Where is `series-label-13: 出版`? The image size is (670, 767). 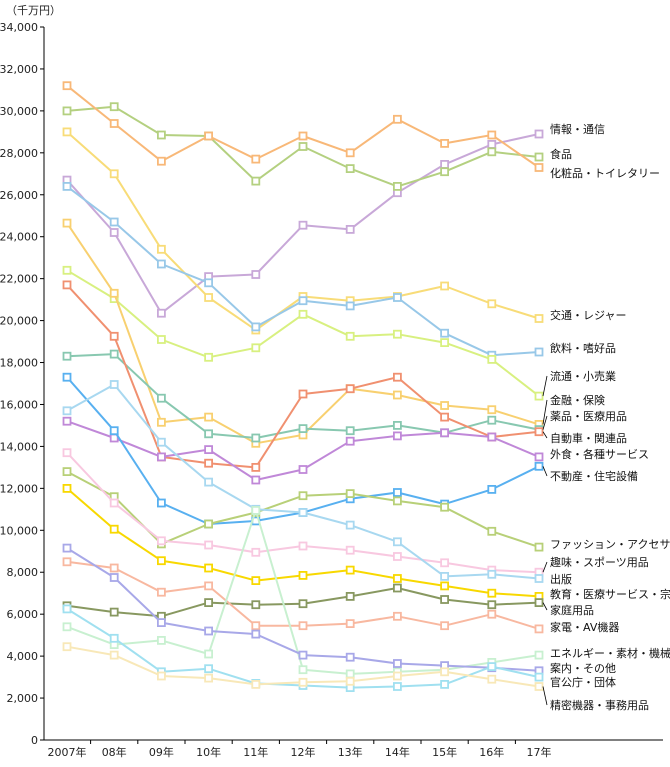 series-label-13: 出版 is located at coordinates (561, 579).